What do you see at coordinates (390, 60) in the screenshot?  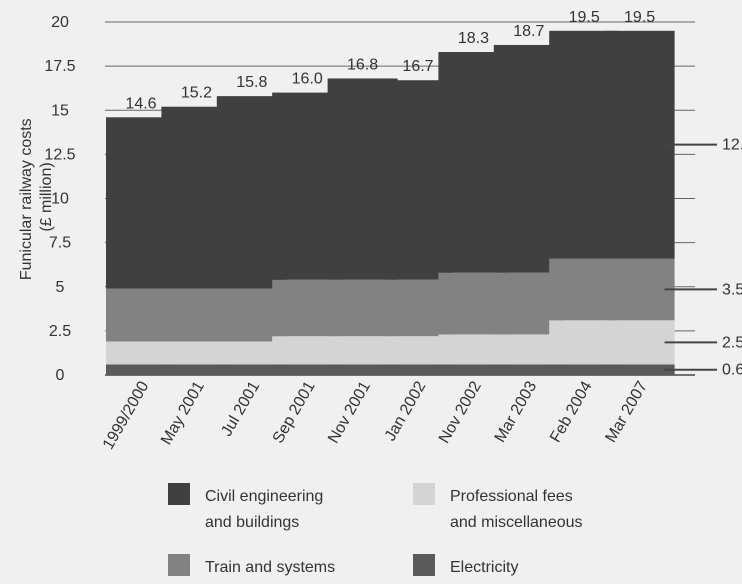 I see `total-labels: 14.6 15.2 15.8 16.0 16.8 16.7 18.3 18.7 19.5 19.5` at bounding box center [390, 60].